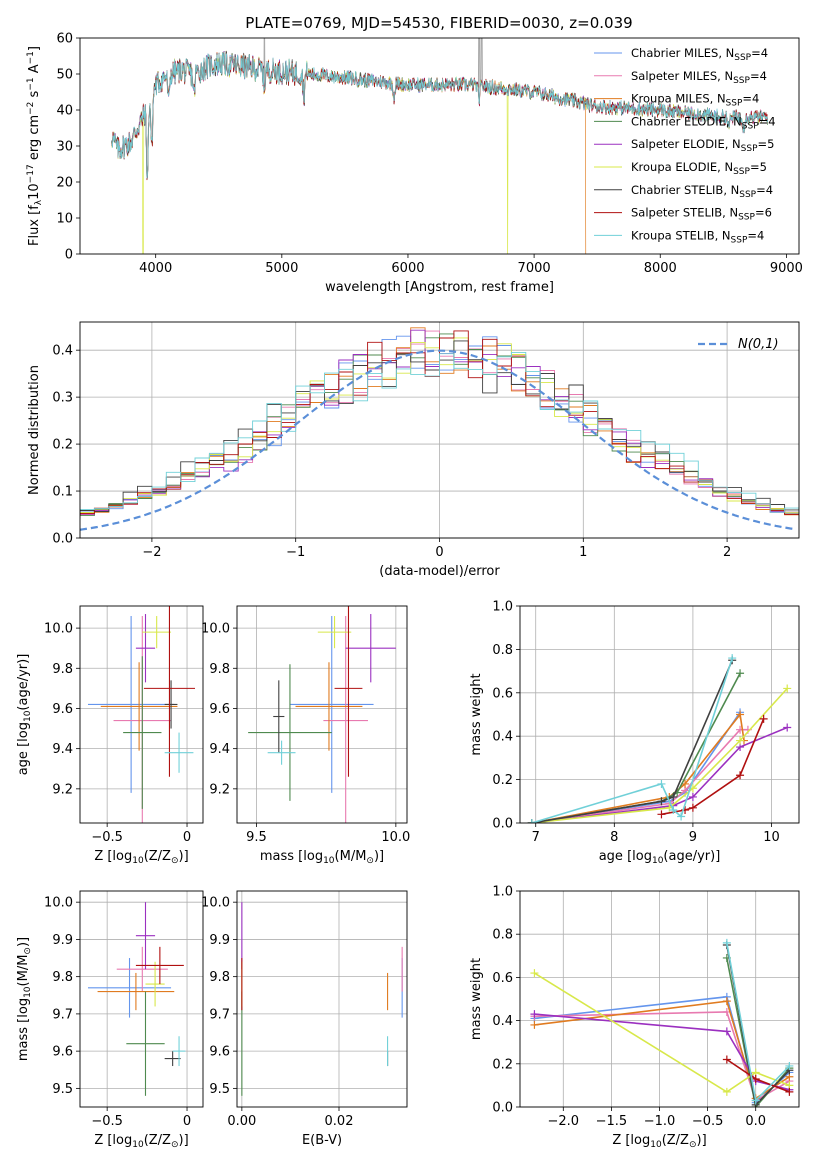 The image size is (819, 1170). Describe the element at coordinates (564, 1121) in the screenshot. I see `x-tick-label: −2.0` at that location.